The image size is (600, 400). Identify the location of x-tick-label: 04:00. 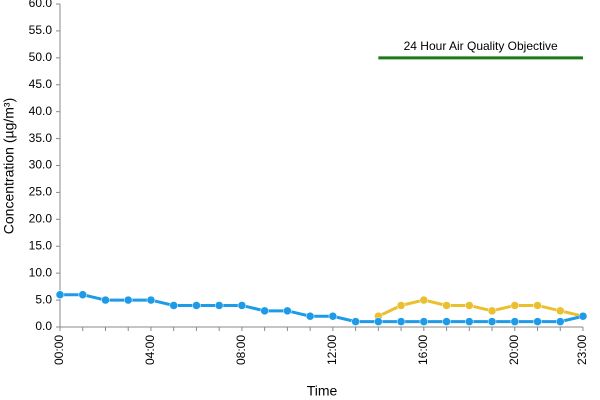
(150, 350).